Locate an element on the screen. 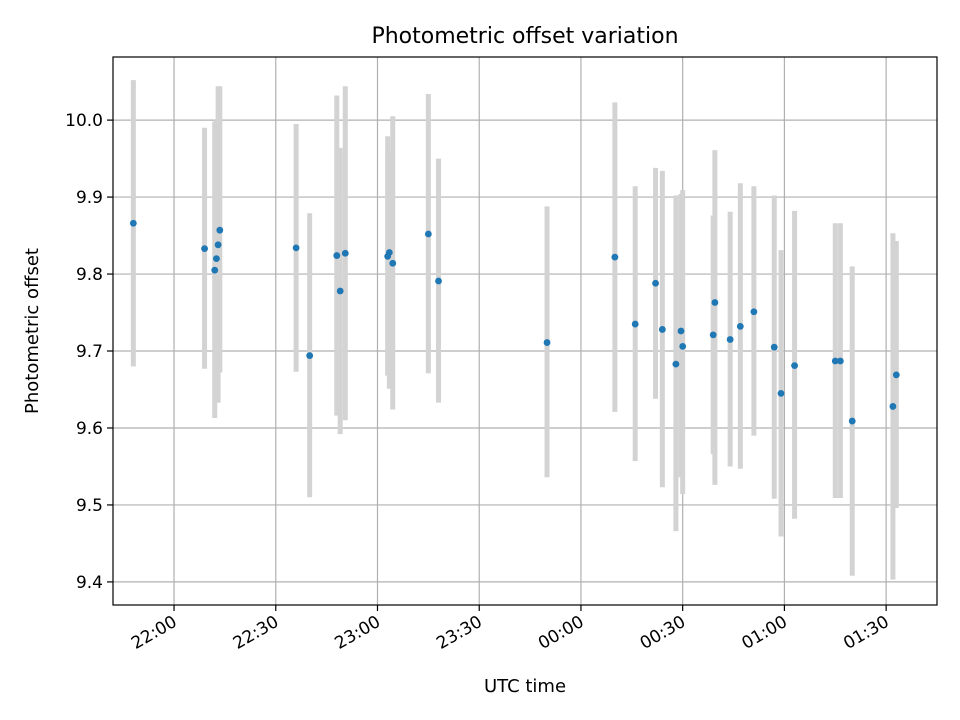 The height and width of the screenshot is (720, 960). y-tick-label: 9.5 is located at coordinates (89, 506).